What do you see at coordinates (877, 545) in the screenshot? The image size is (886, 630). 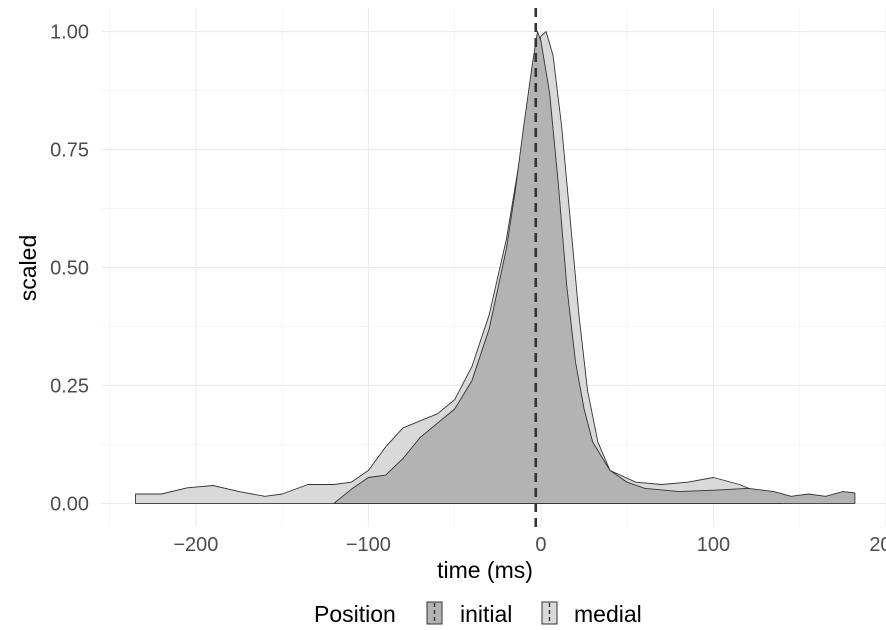 I see `x-tick-label: 200` at bounding box center [877, 545].